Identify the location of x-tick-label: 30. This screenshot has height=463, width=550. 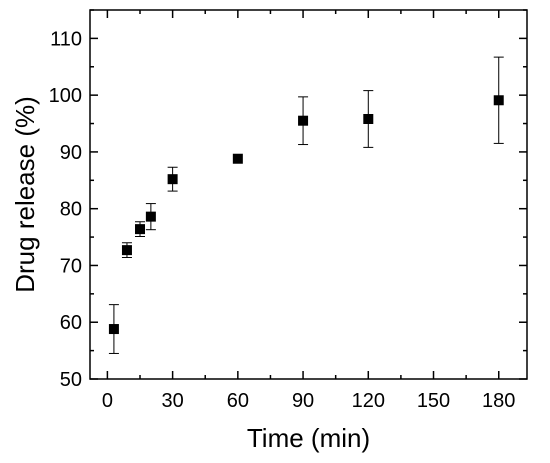
(172, 401).